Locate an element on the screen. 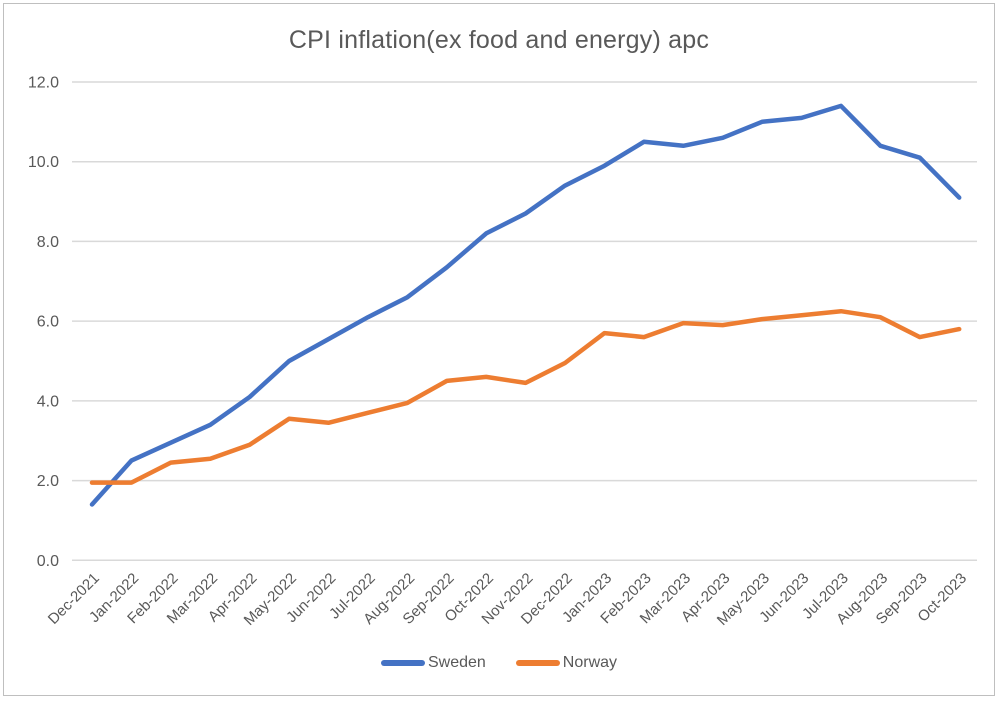  y-axis-tick-label: 12.0 is located at coordinates (43, 82).